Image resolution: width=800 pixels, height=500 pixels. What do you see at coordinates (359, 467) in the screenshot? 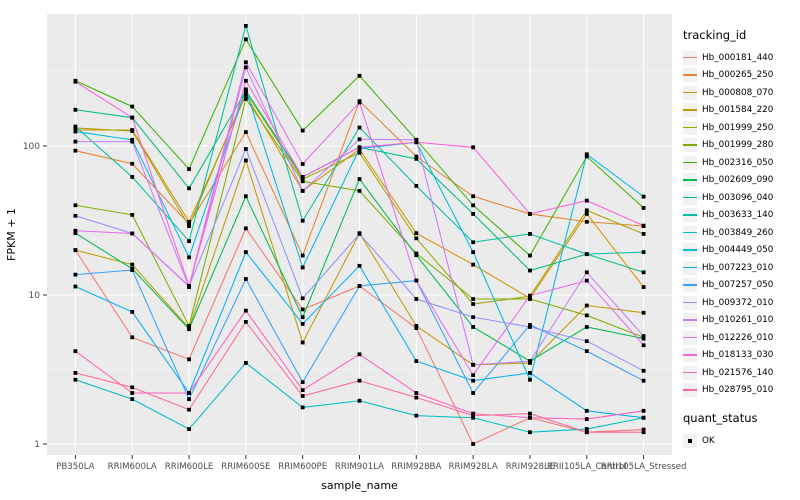
I see `x-tick-label: RRIM901LA` at bounding box center [359, 467].